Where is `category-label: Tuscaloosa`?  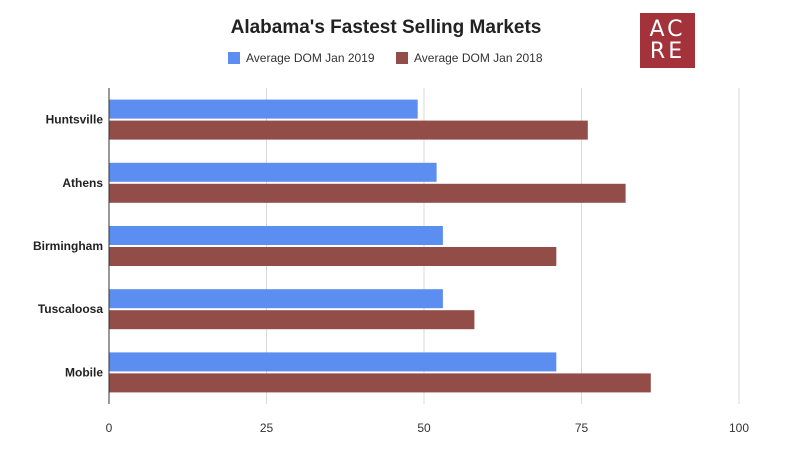
category-label: Tuscaloosa is located at coordinates (70, 309).